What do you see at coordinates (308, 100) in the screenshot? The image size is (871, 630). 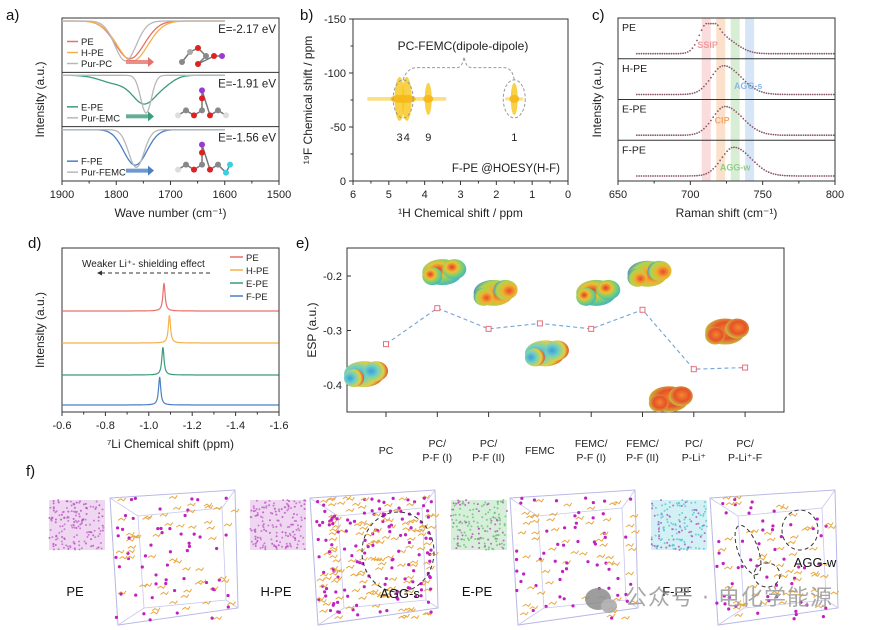 I see `y-axis-label: ¹⁹F Chemical shift / ppm` at bounding box center [308, 100].